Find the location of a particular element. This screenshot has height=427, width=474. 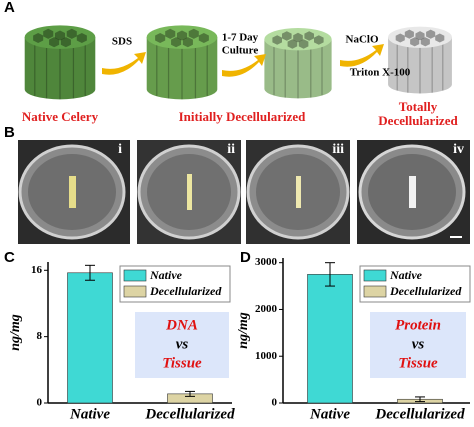

photo-label: i is located at coordinates (120, 149).